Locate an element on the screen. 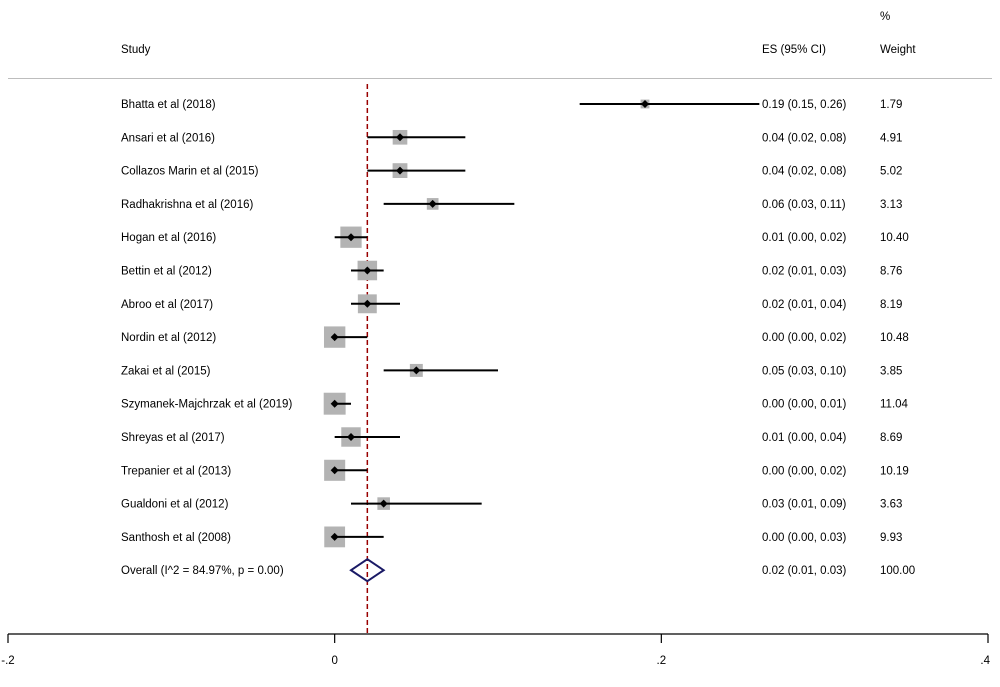 The width and height of the screenshot is (1000, 687). x-axis: -.2 0 .2 .4 is located at coordinates (496, 650).